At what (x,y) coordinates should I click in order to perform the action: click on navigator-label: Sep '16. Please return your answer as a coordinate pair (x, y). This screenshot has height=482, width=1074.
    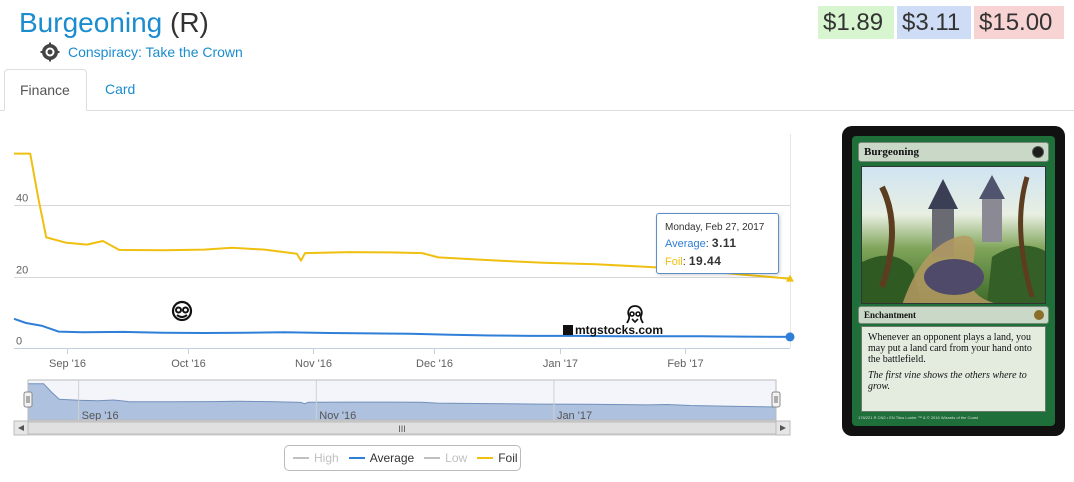
    Looking at the image, I should click on (100, 416).